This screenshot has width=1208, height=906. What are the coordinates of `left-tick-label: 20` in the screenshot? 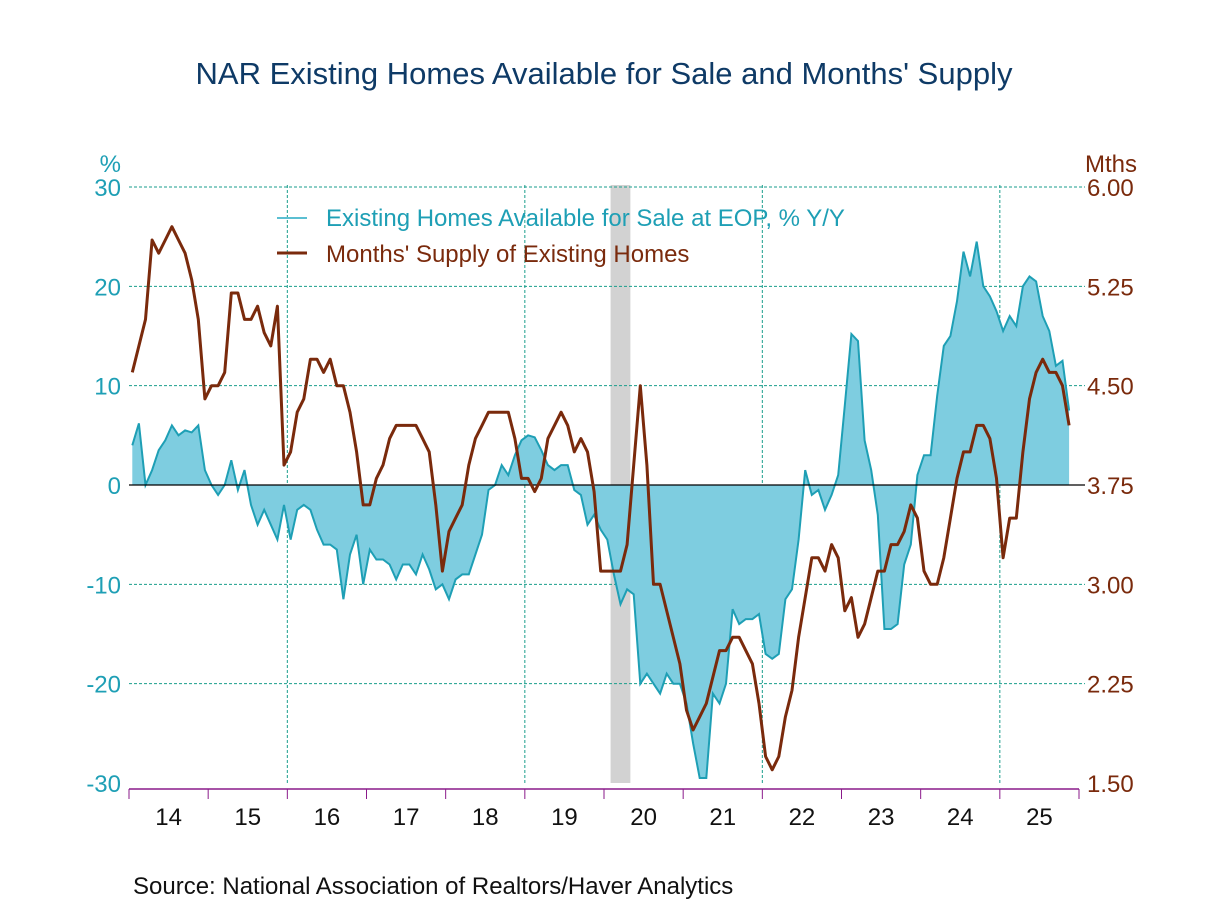 It's located at (107, 287).